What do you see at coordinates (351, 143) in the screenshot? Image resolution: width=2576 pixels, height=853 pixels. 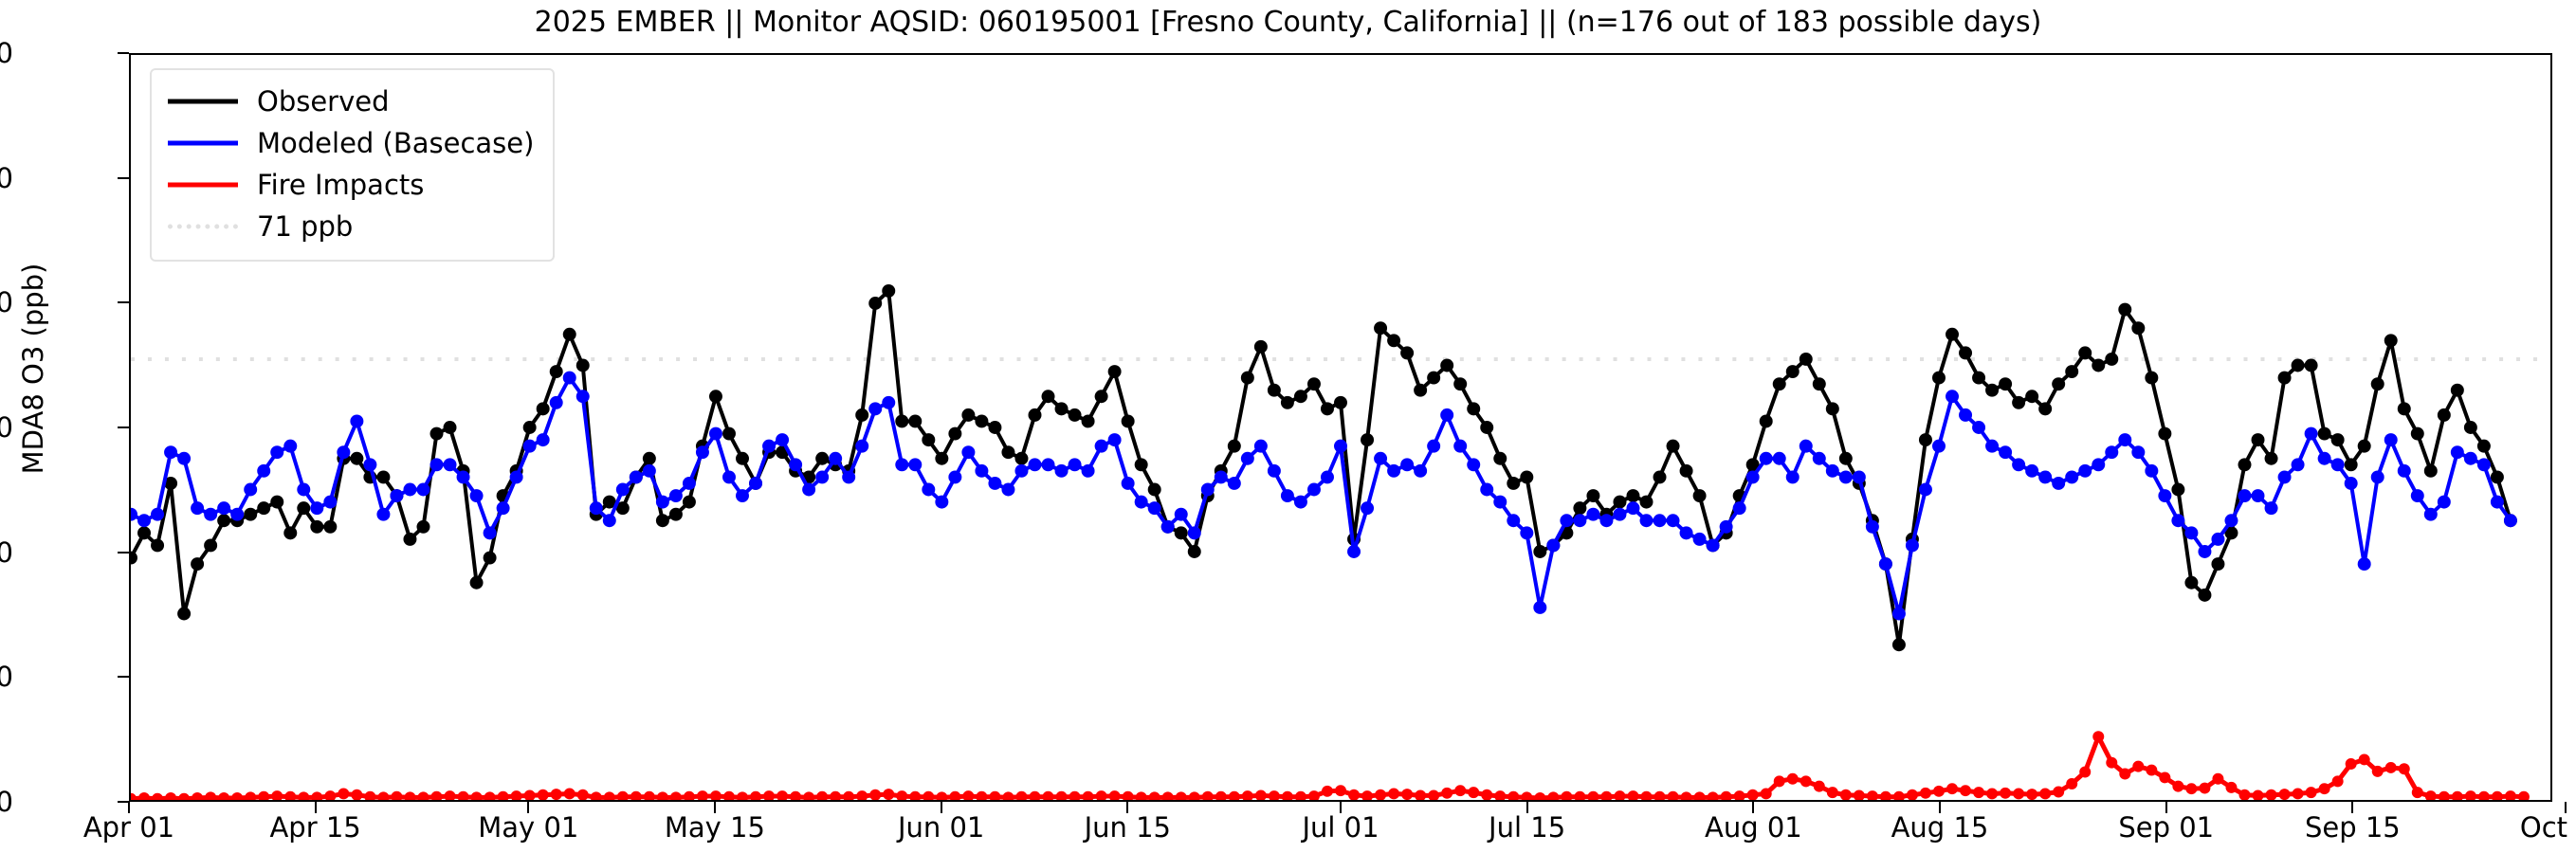 I see `legend-item-modeled-basecase: Modeled (Basecase)` at bounding box center [351, 143].